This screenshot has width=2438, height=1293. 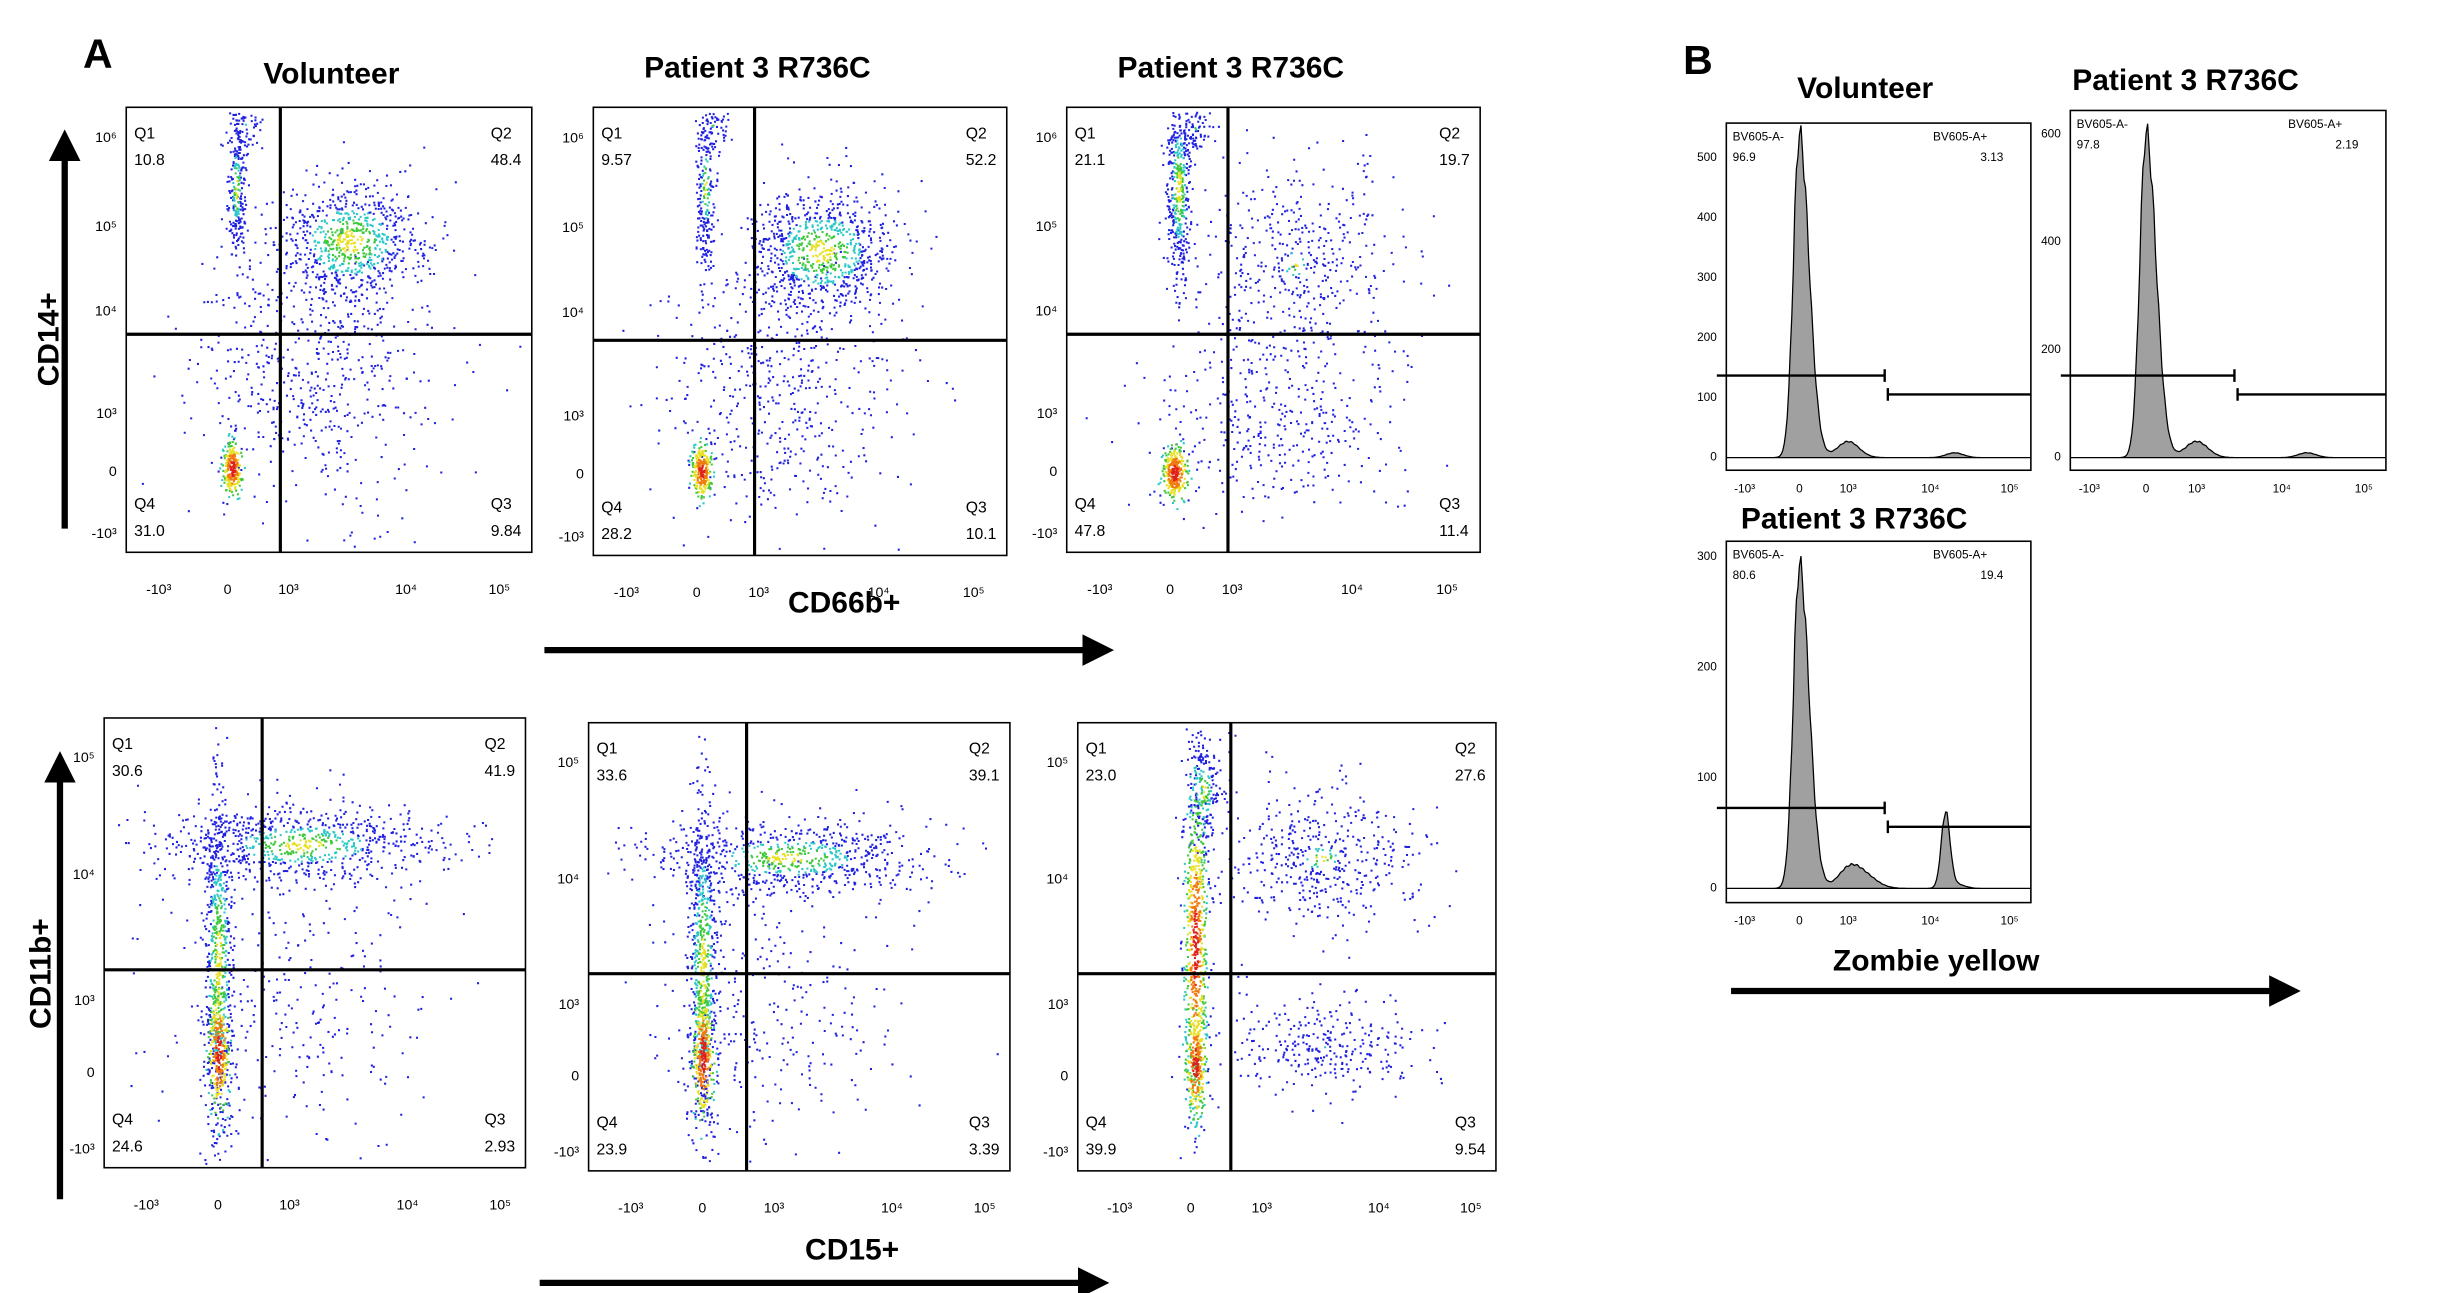 I want to click on quadrant-value: 3.39, so click(x=984, y=1150).